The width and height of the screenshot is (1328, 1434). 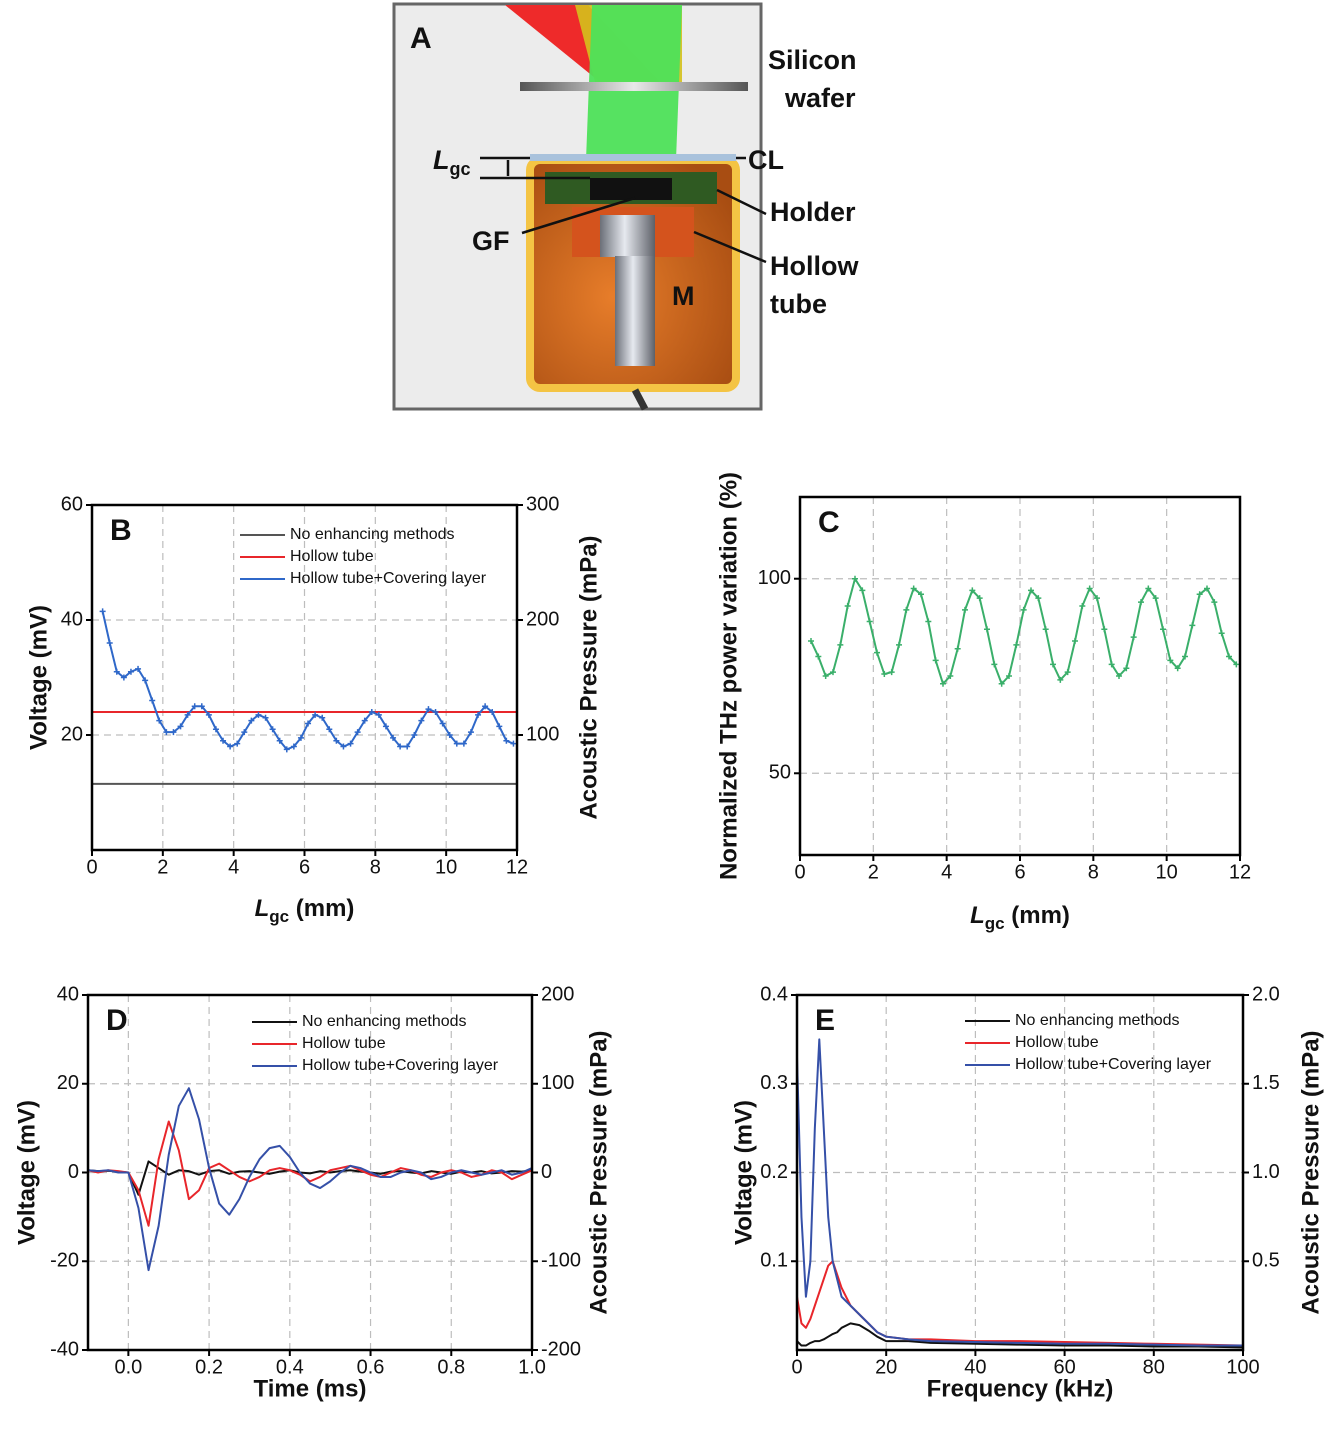 I want to click on x-tick-label: 0, so click(x=796, y=1367).